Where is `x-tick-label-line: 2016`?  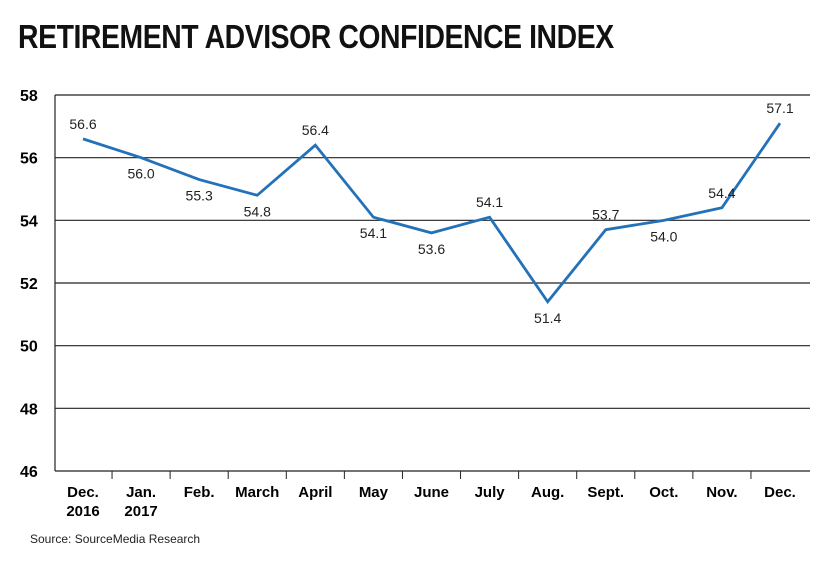 x-tick-label-line: 2016 is located at coordinates (82, 511).